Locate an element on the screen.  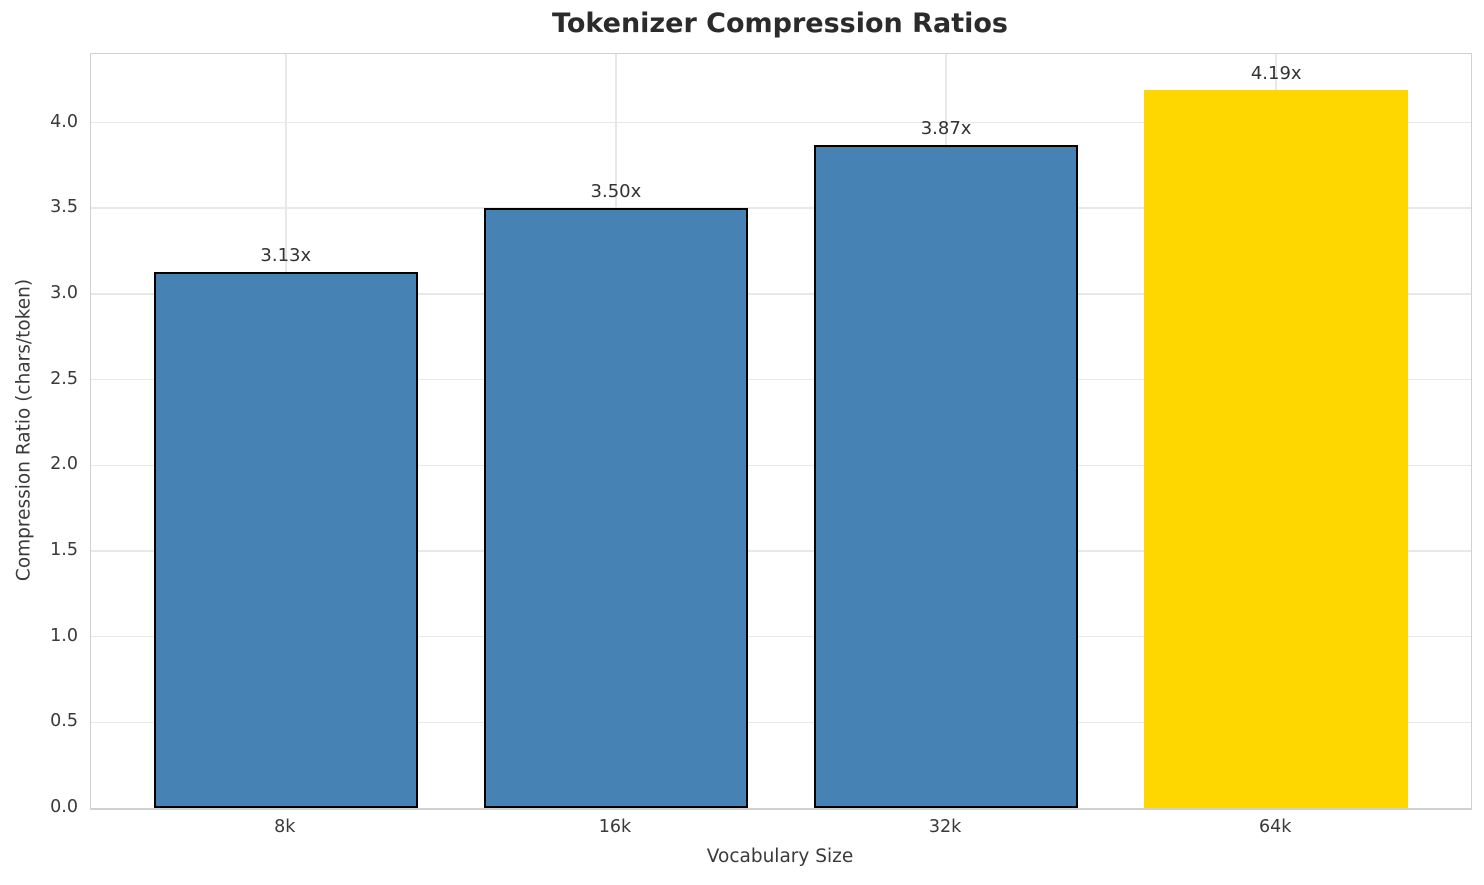
ytick-label-1.5: 1.5 is located at coordinates (64, 549).